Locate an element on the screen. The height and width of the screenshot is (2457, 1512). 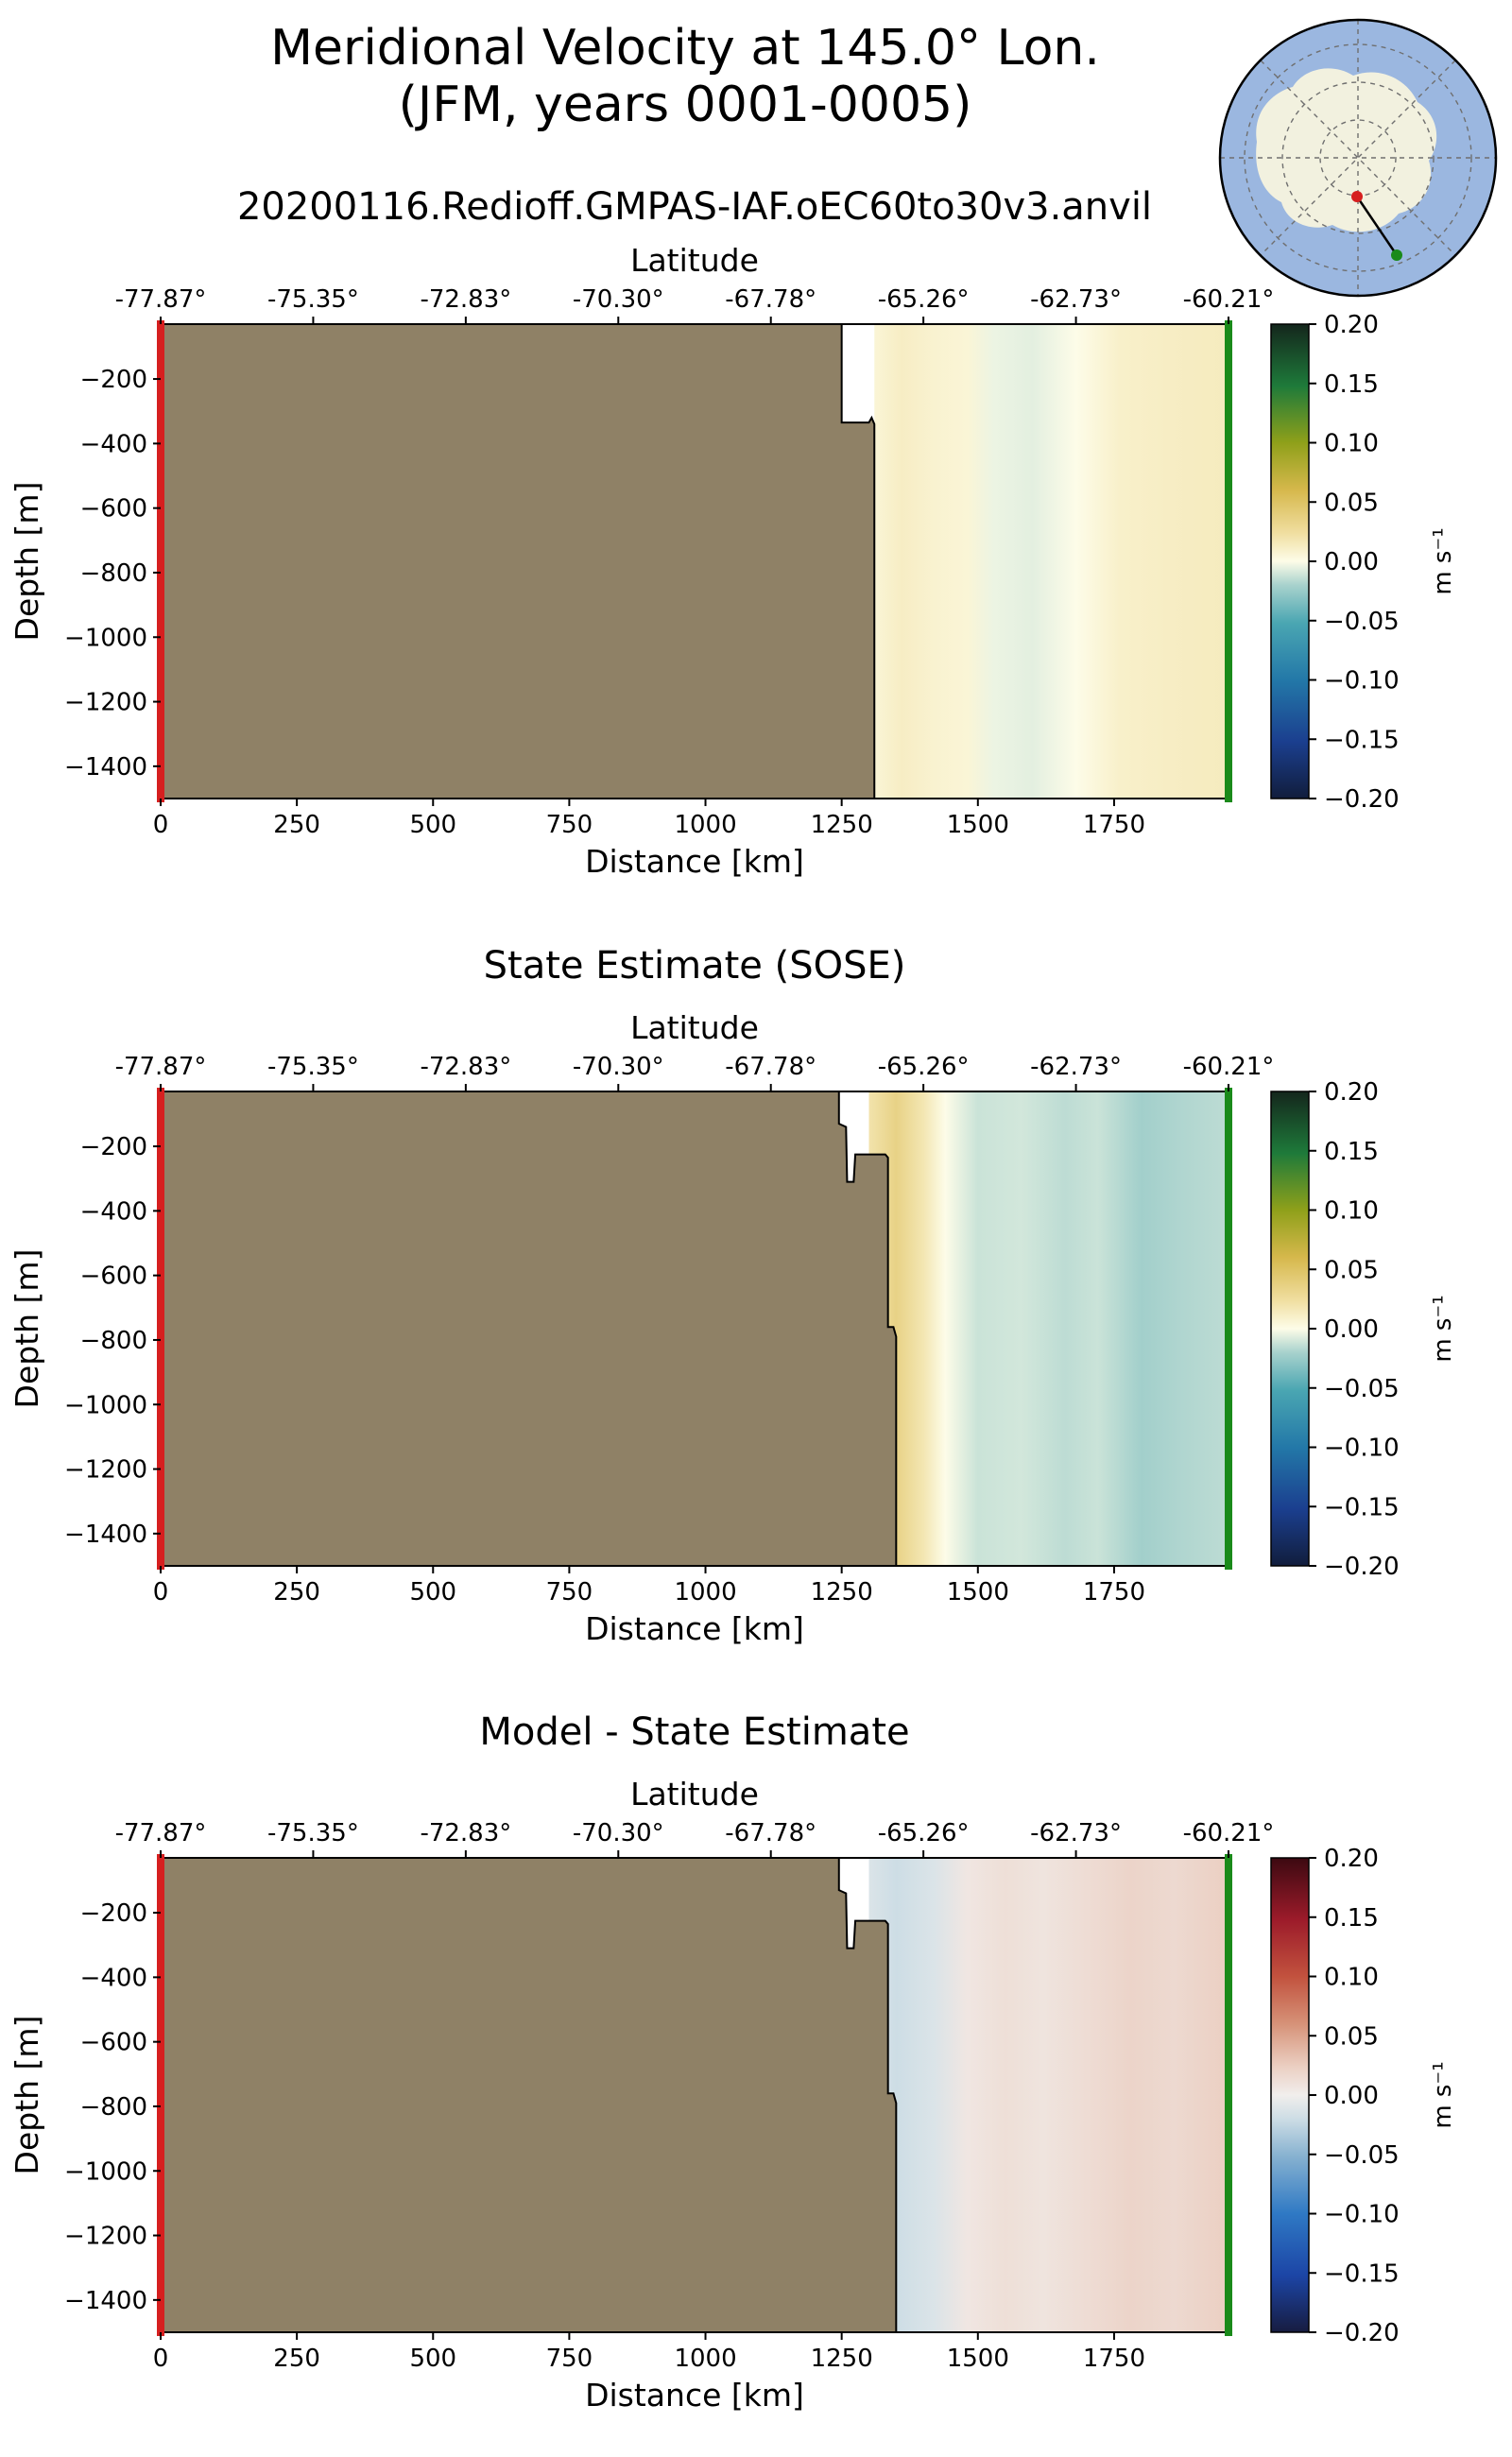
land-boundary is located at coordinates (858, 561).